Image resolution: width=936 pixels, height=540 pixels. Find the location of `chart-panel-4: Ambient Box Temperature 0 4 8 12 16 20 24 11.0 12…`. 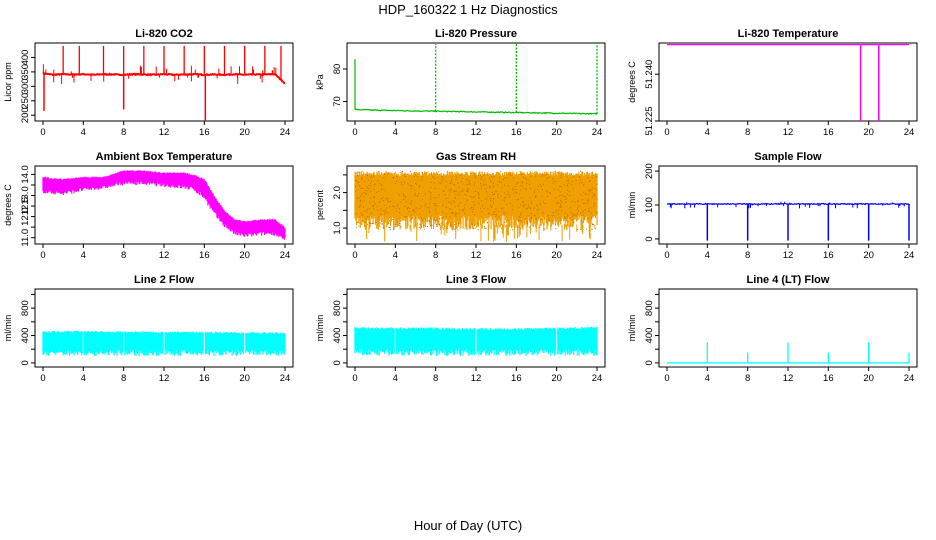

chart-panel-4: Ambient Box Temperature 0 4 8 12 16 20 24 11.0 12… is located at coordinates (148, 206).